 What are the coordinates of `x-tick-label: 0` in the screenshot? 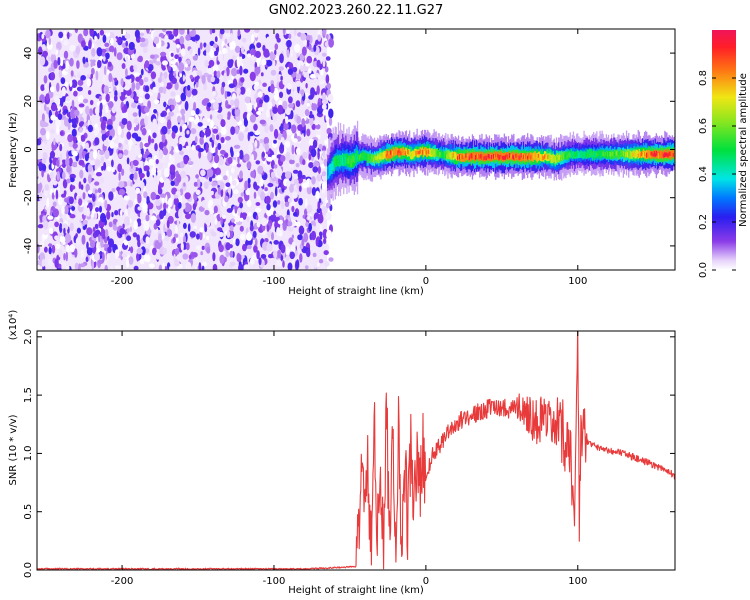 It's located at (426, 581).